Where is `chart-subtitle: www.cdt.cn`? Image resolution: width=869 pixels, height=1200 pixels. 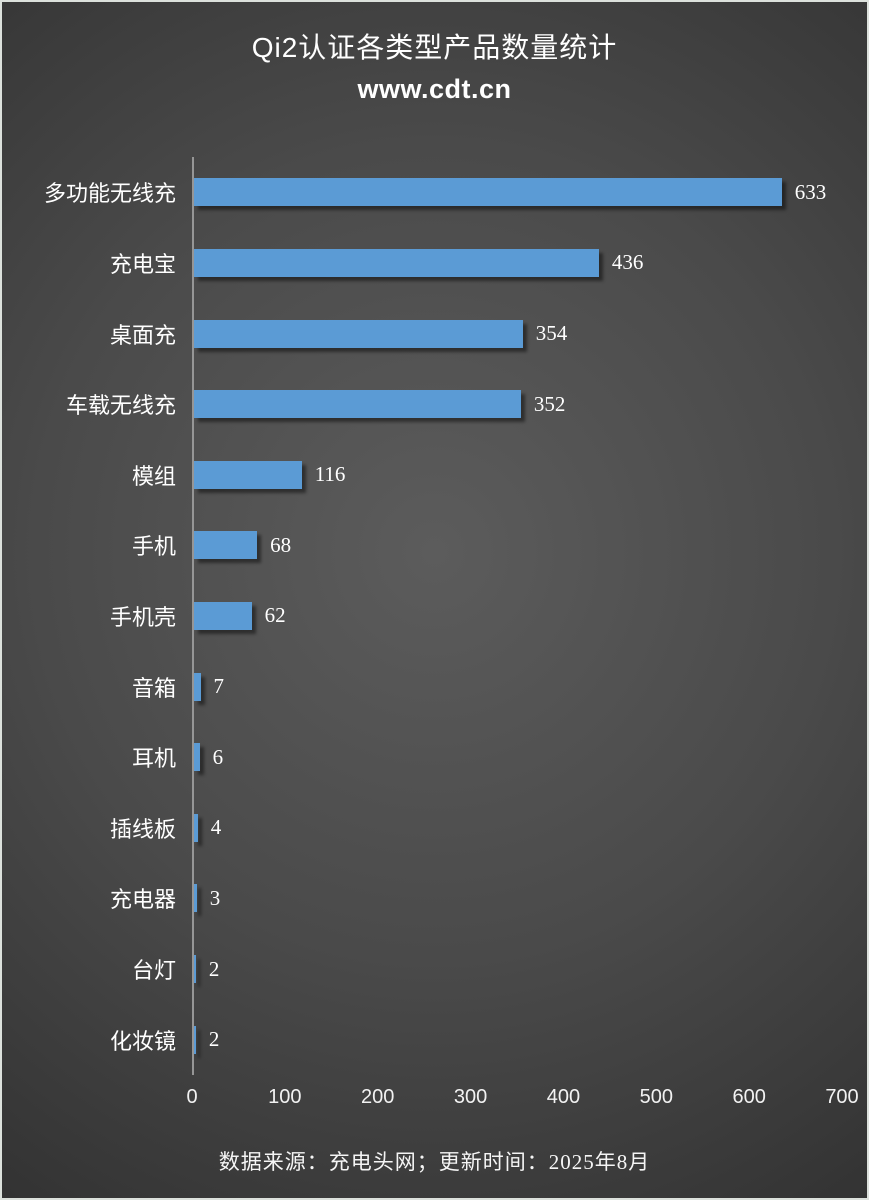 chart-subtitle: www.cdt.cn is located at coordinates (434, 89).